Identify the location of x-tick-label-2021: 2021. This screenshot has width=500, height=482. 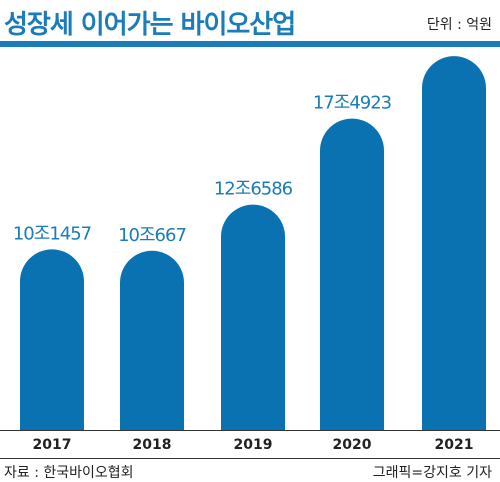
(454, 445).